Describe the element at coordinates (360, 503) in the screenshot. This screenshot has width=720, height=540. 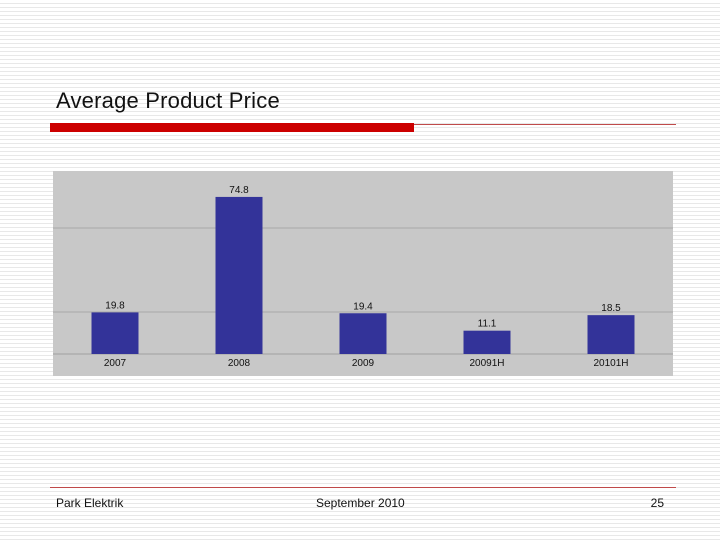
I see `footer-date: September 2010` at that location.